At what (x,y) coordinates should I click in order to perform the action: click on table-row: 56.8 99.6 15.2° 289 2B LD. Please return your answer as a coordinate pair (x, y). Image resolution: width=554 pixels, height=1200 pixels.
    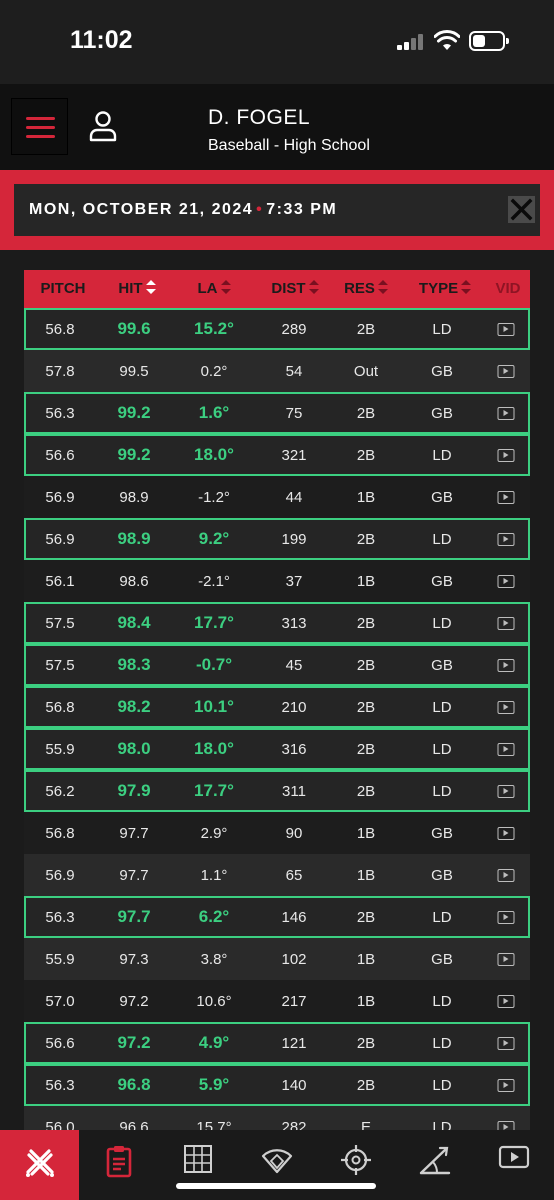
    Looking at the image, I should click on (277, 329).